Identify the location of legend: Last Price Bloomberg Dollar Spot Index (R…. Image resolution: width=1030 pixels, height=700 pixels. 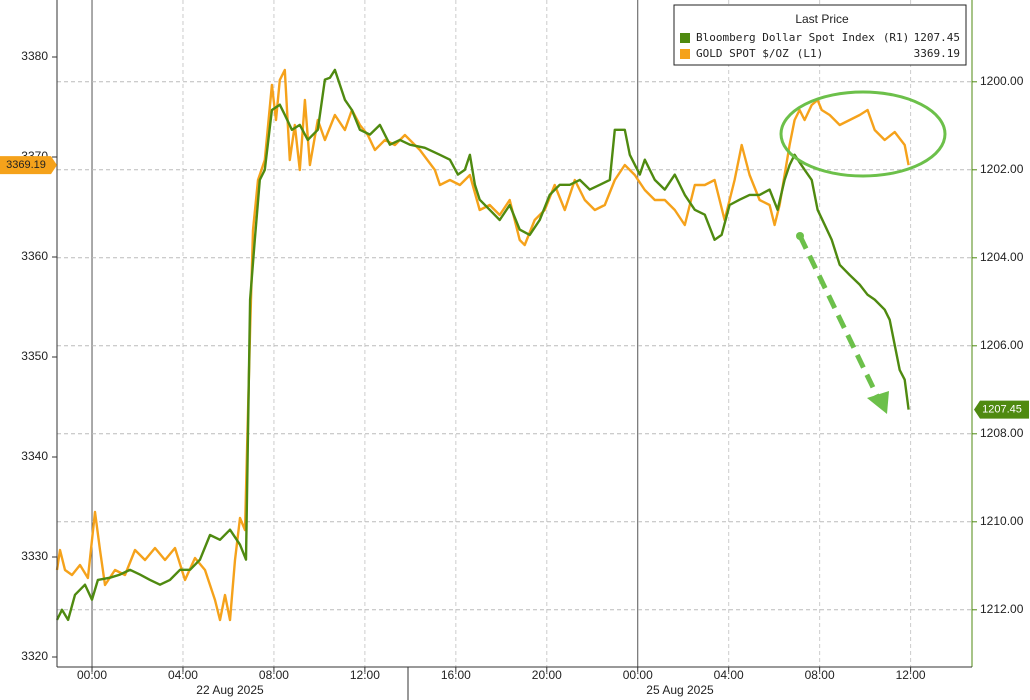
(820, 35).